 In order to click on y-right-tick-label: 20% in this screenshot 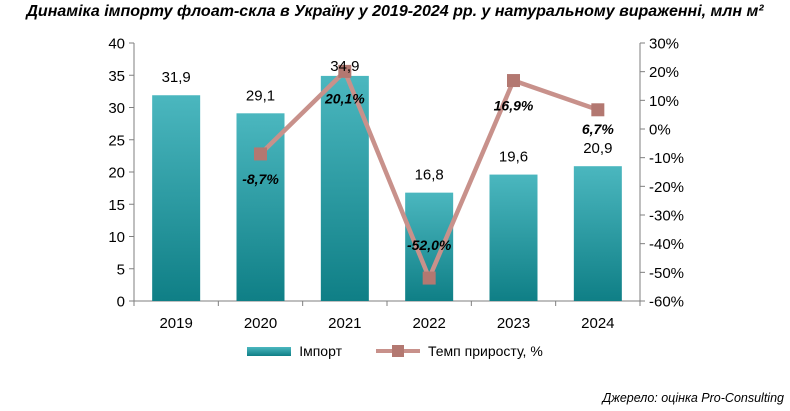, I will do `click(664, 72)`.